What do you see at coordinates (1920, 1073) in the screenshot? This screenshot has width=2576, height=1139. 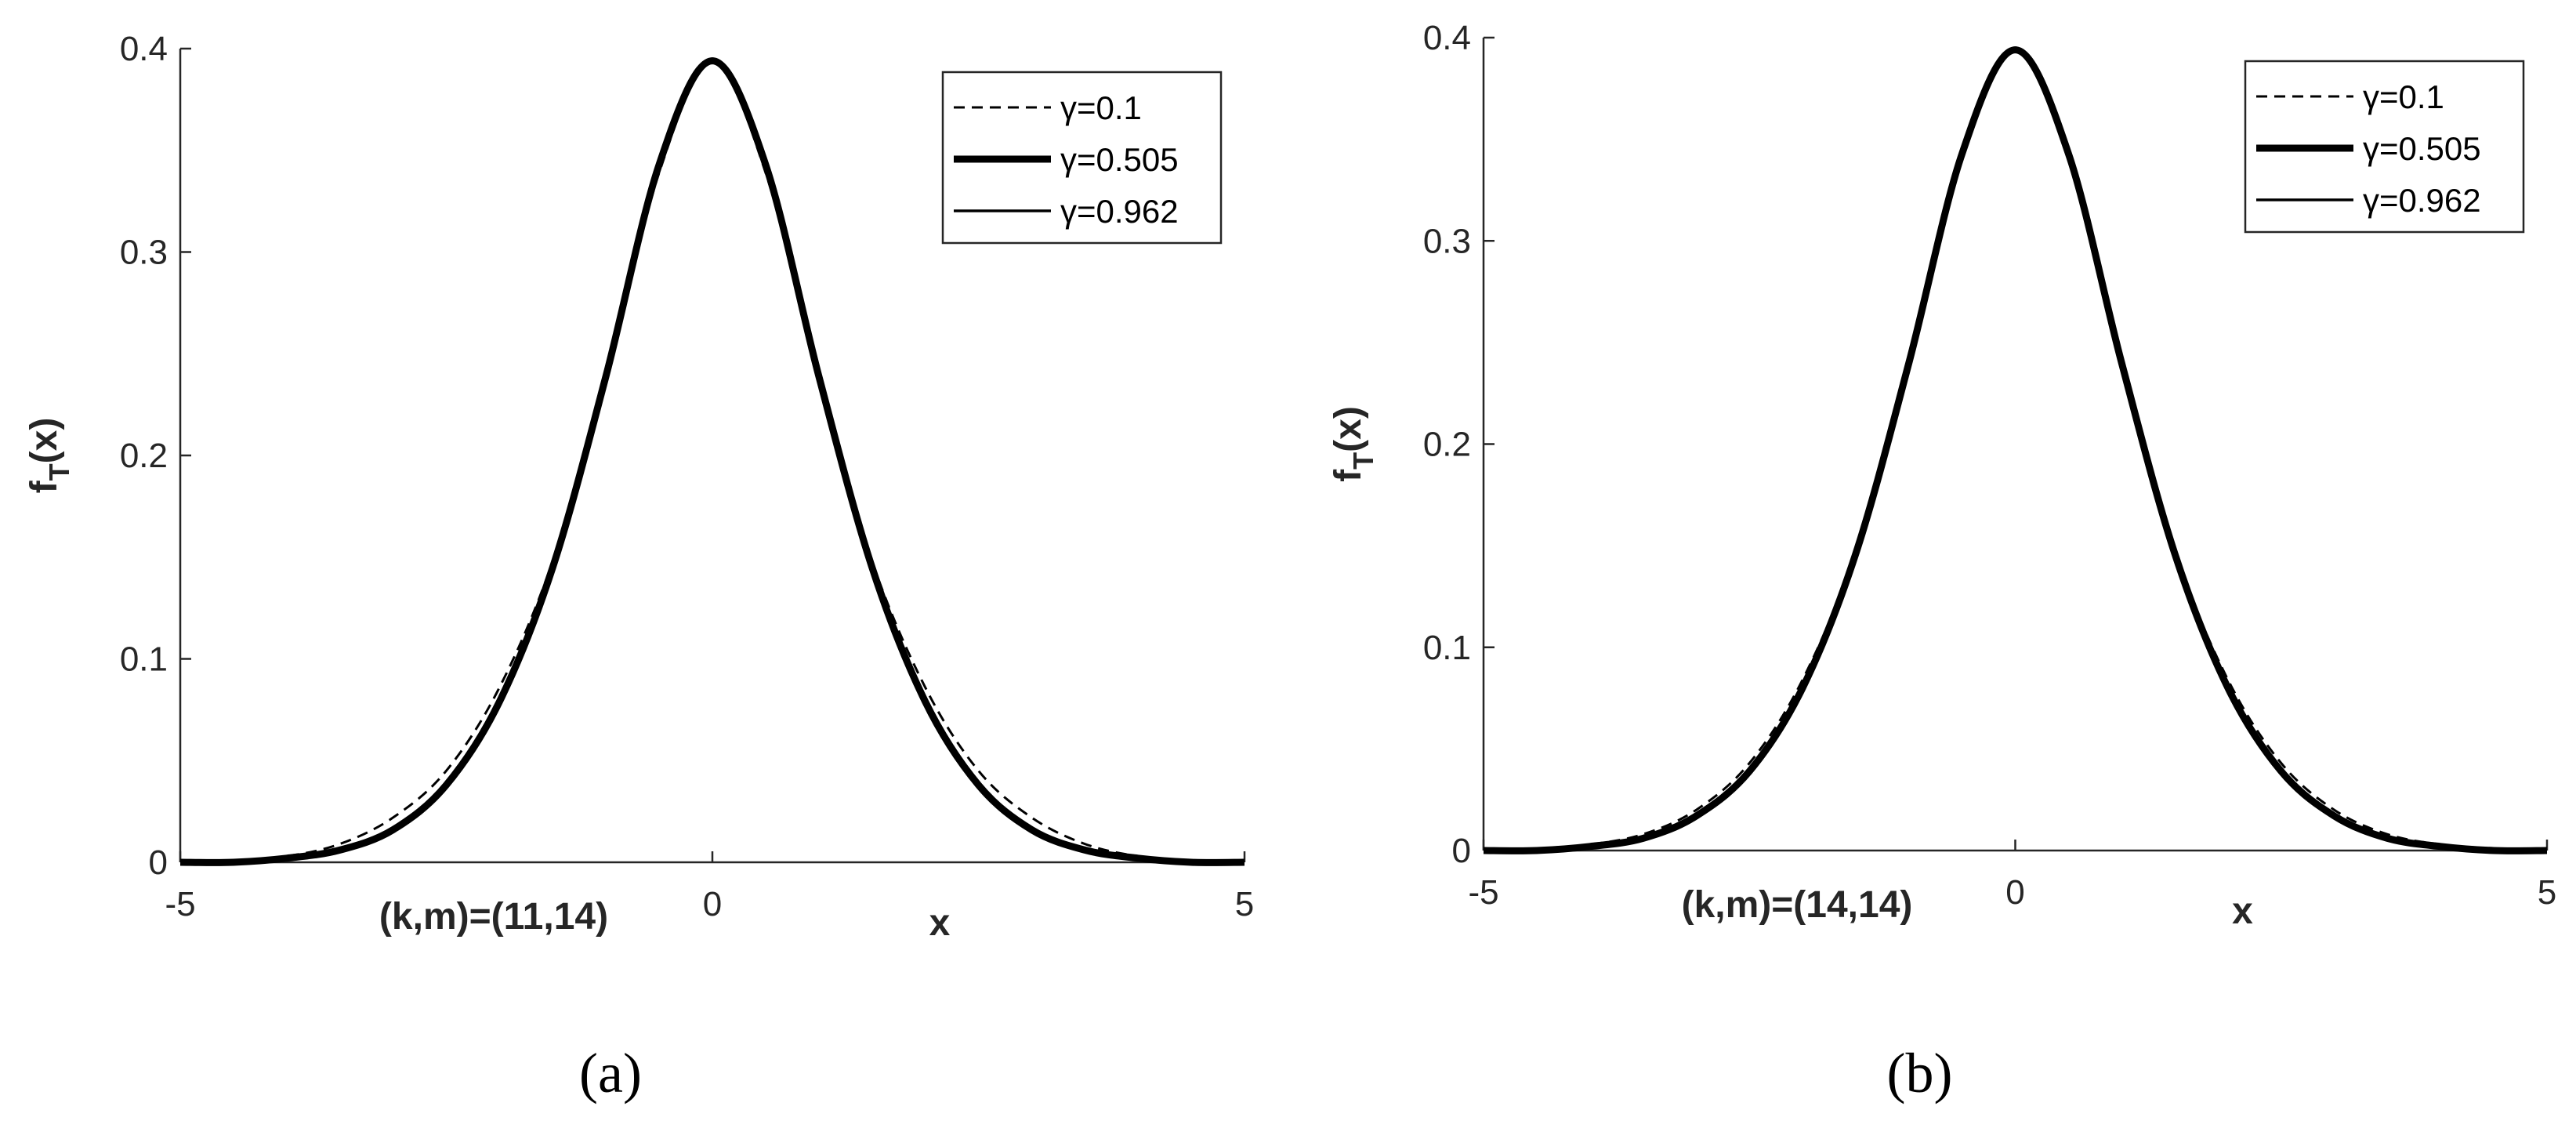 I see `panel-label: (b)` at bounding box center [1920, 1073].